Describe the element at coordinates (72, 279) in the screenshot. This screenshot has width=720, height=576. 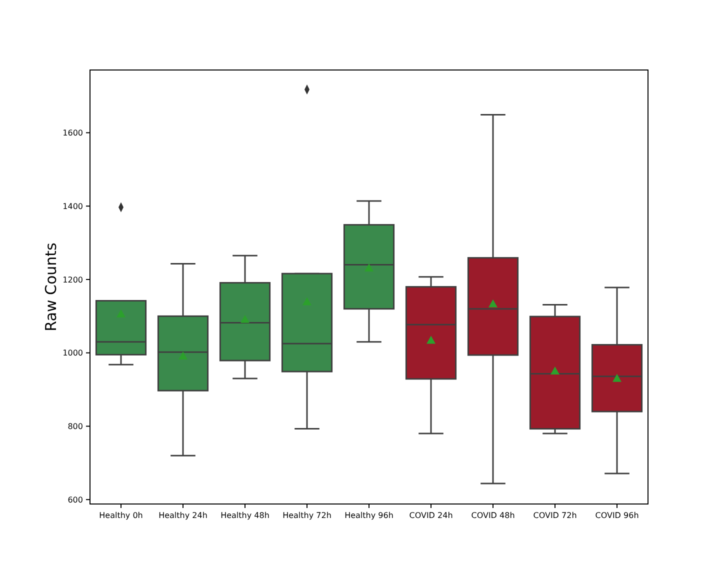
I see `y-tick-label: 1200` at that location.